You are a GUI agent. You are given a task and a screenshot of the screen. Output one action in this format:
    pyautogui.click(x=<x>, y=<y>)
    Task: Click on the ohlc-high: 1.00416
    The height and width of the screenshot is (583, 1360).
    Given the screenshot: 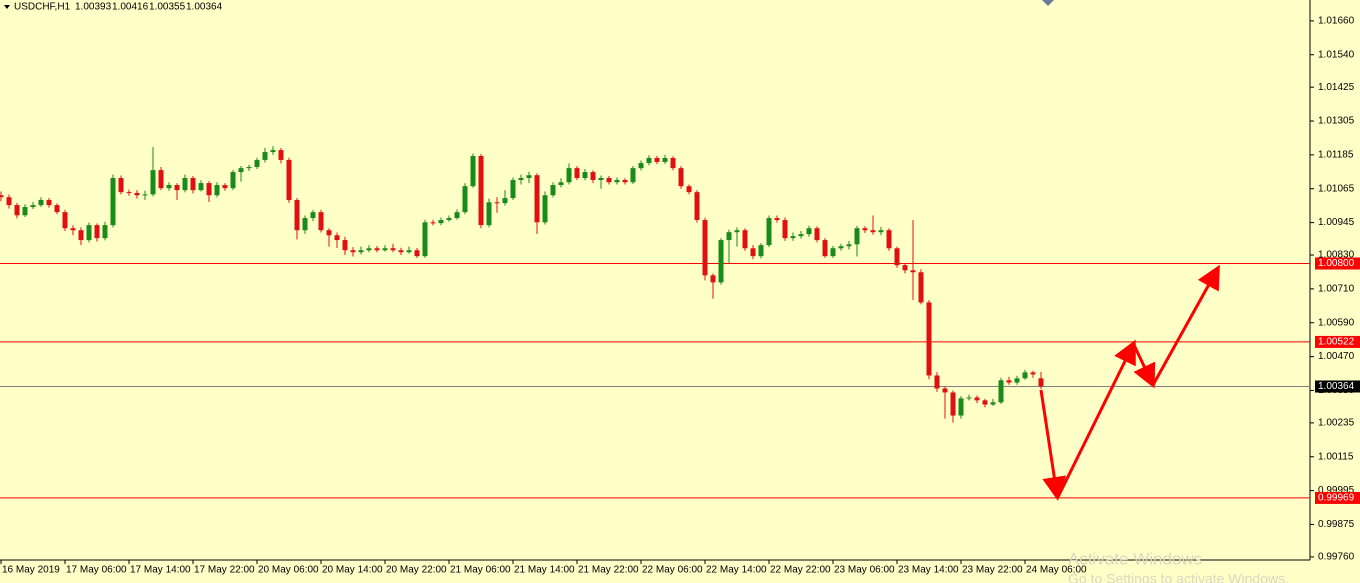 What is the action you would take?
    pyautogui.click(x=130, y=7)
    